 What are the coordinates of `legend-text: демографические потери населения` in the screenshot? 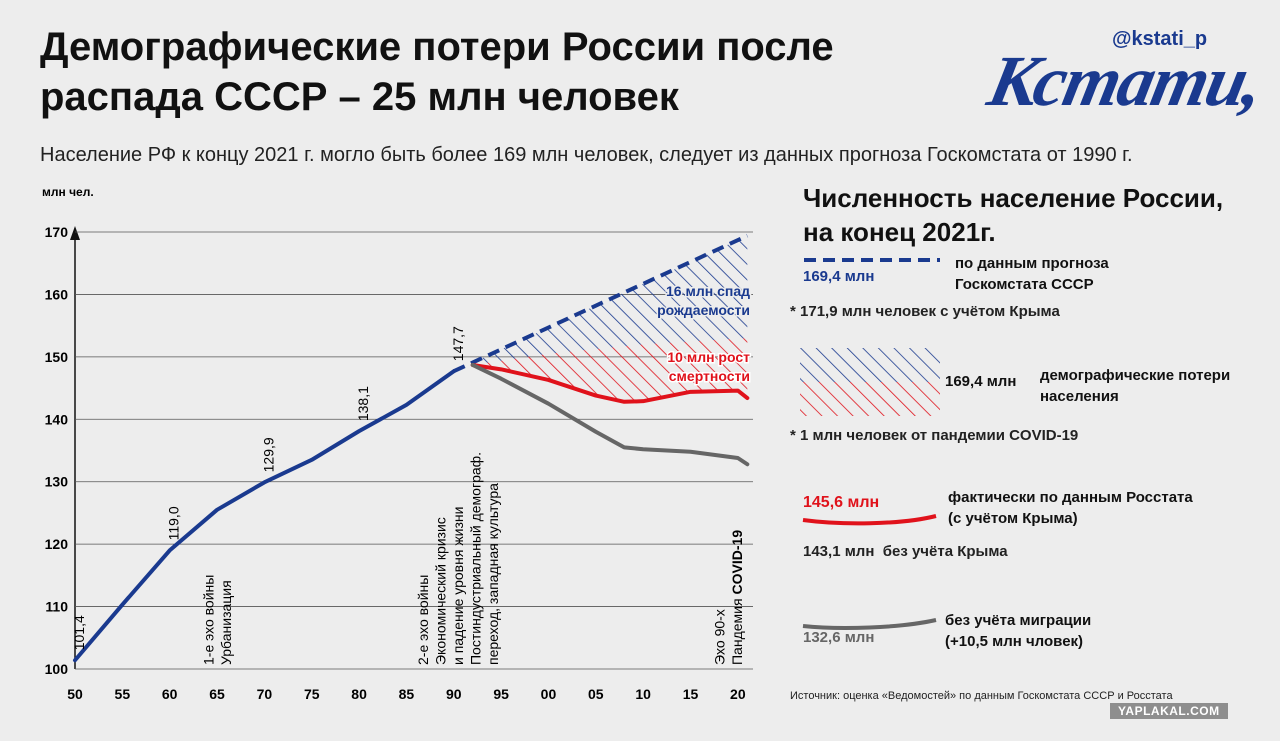 It's located at (1135, 386).